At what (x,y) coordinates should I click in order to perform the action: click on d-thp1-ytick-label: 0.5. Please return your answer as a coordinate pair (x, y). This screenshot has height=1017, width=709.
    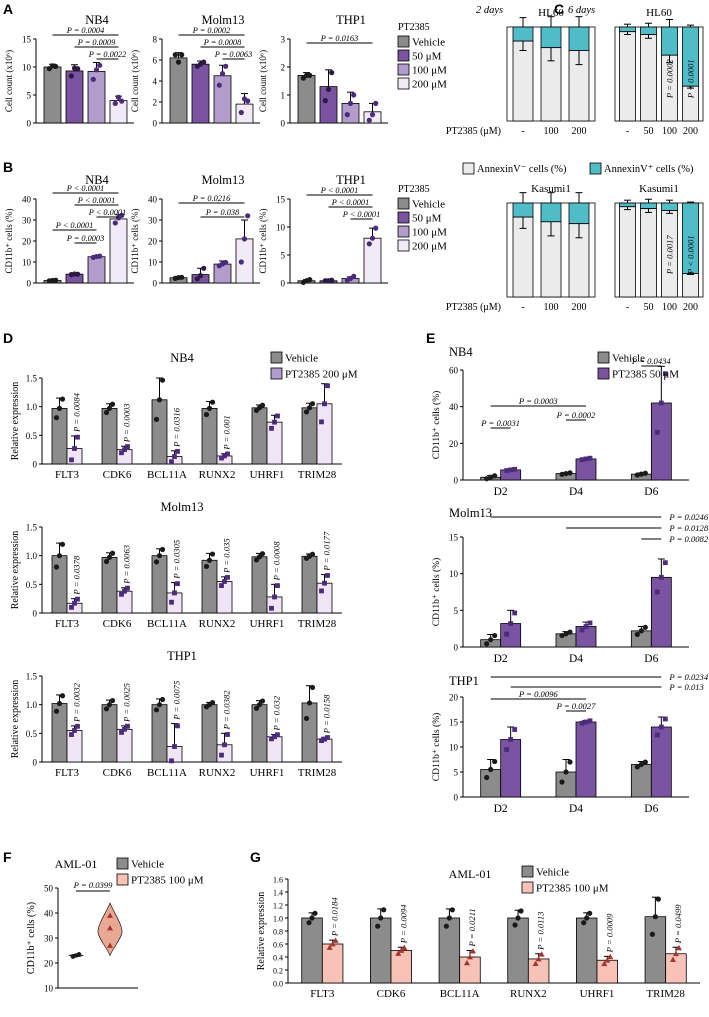
    Looking at the image, I should click on (32, 734).